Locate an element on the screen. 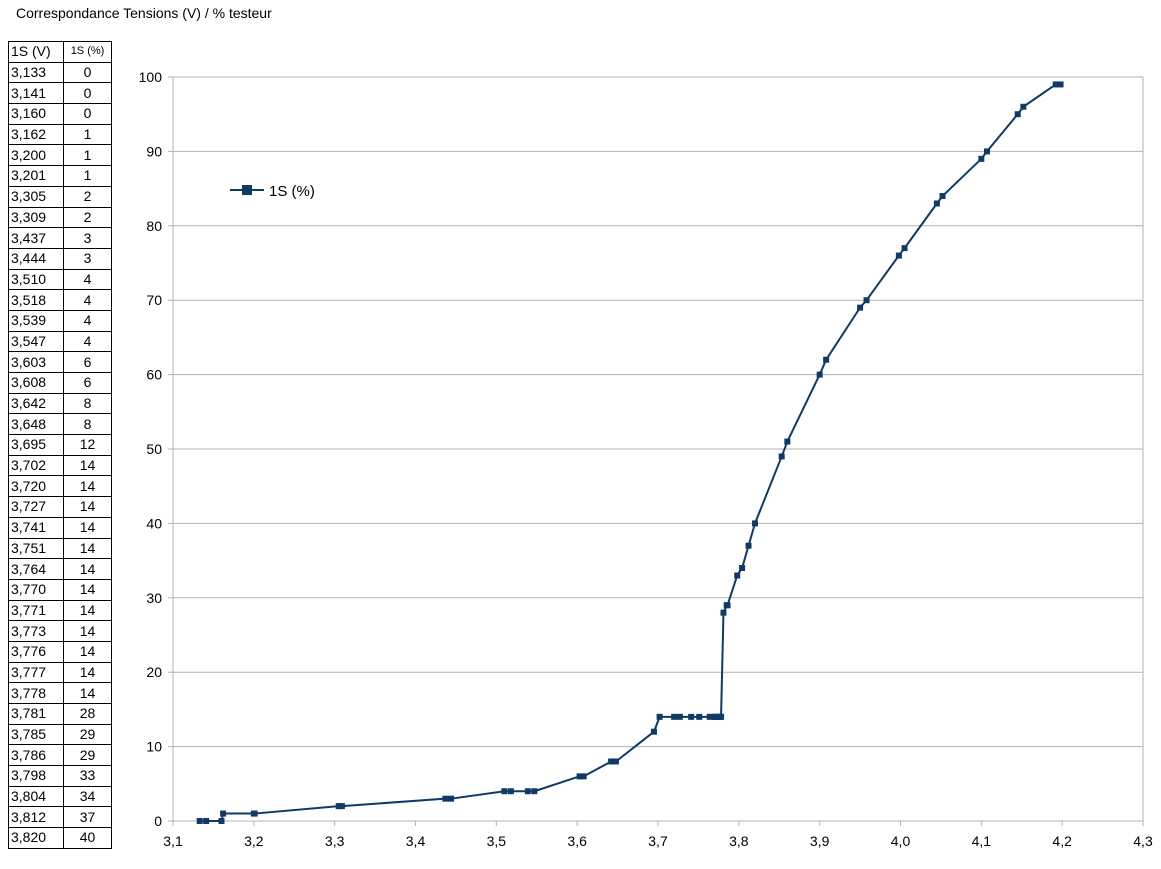 The image size is (1161, 869). voltage-cell: 3,776 is located at coordinates (36, 651).